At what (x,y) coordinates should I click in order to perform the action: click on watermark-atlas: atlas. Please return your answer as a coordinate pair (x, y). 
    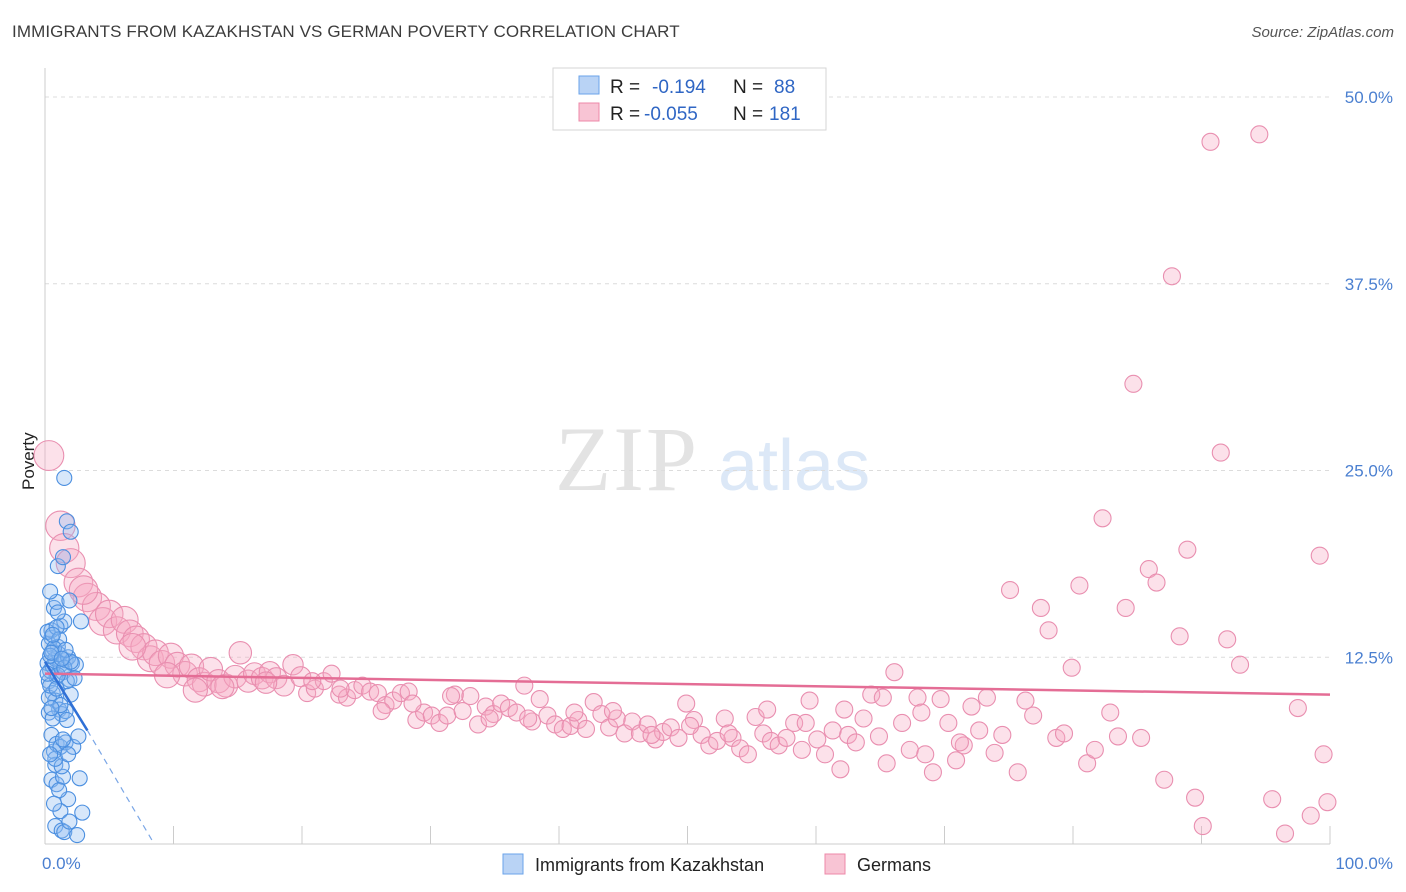
    Looking at the image, I should click on (794, 466).